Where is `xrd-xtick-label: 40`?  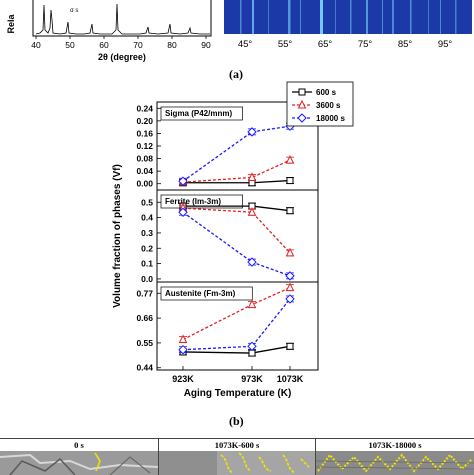 xrd-xtick-label: 40 is located at coordinates (36, 45).